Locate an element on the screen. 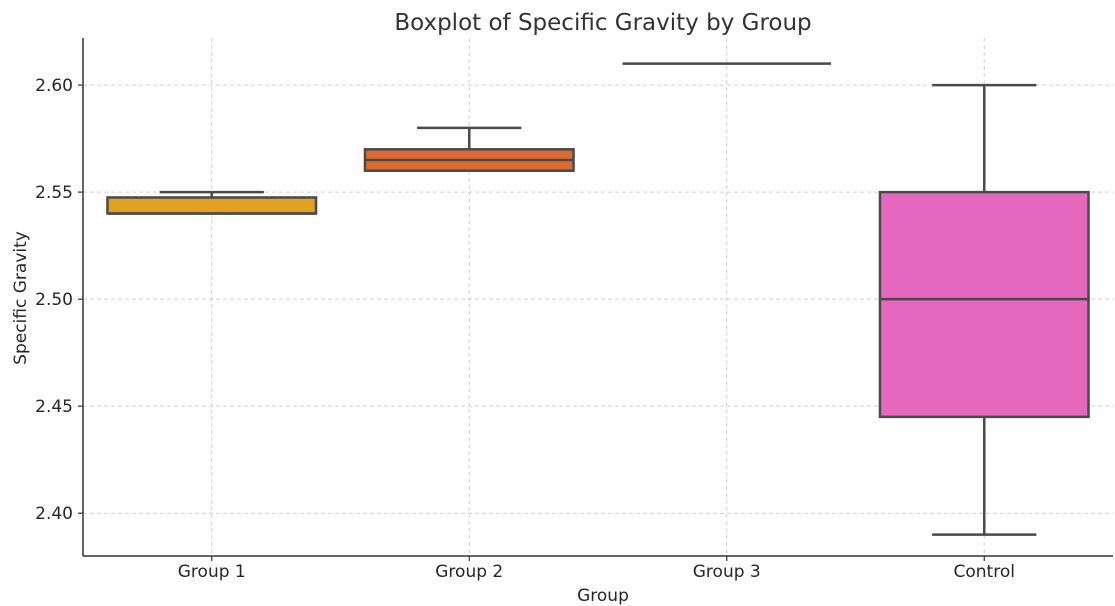 Image resolution: width=1115 pixels, height=606 pixels. y-tick-label: 2.60 is located at coordinates (54, 86).